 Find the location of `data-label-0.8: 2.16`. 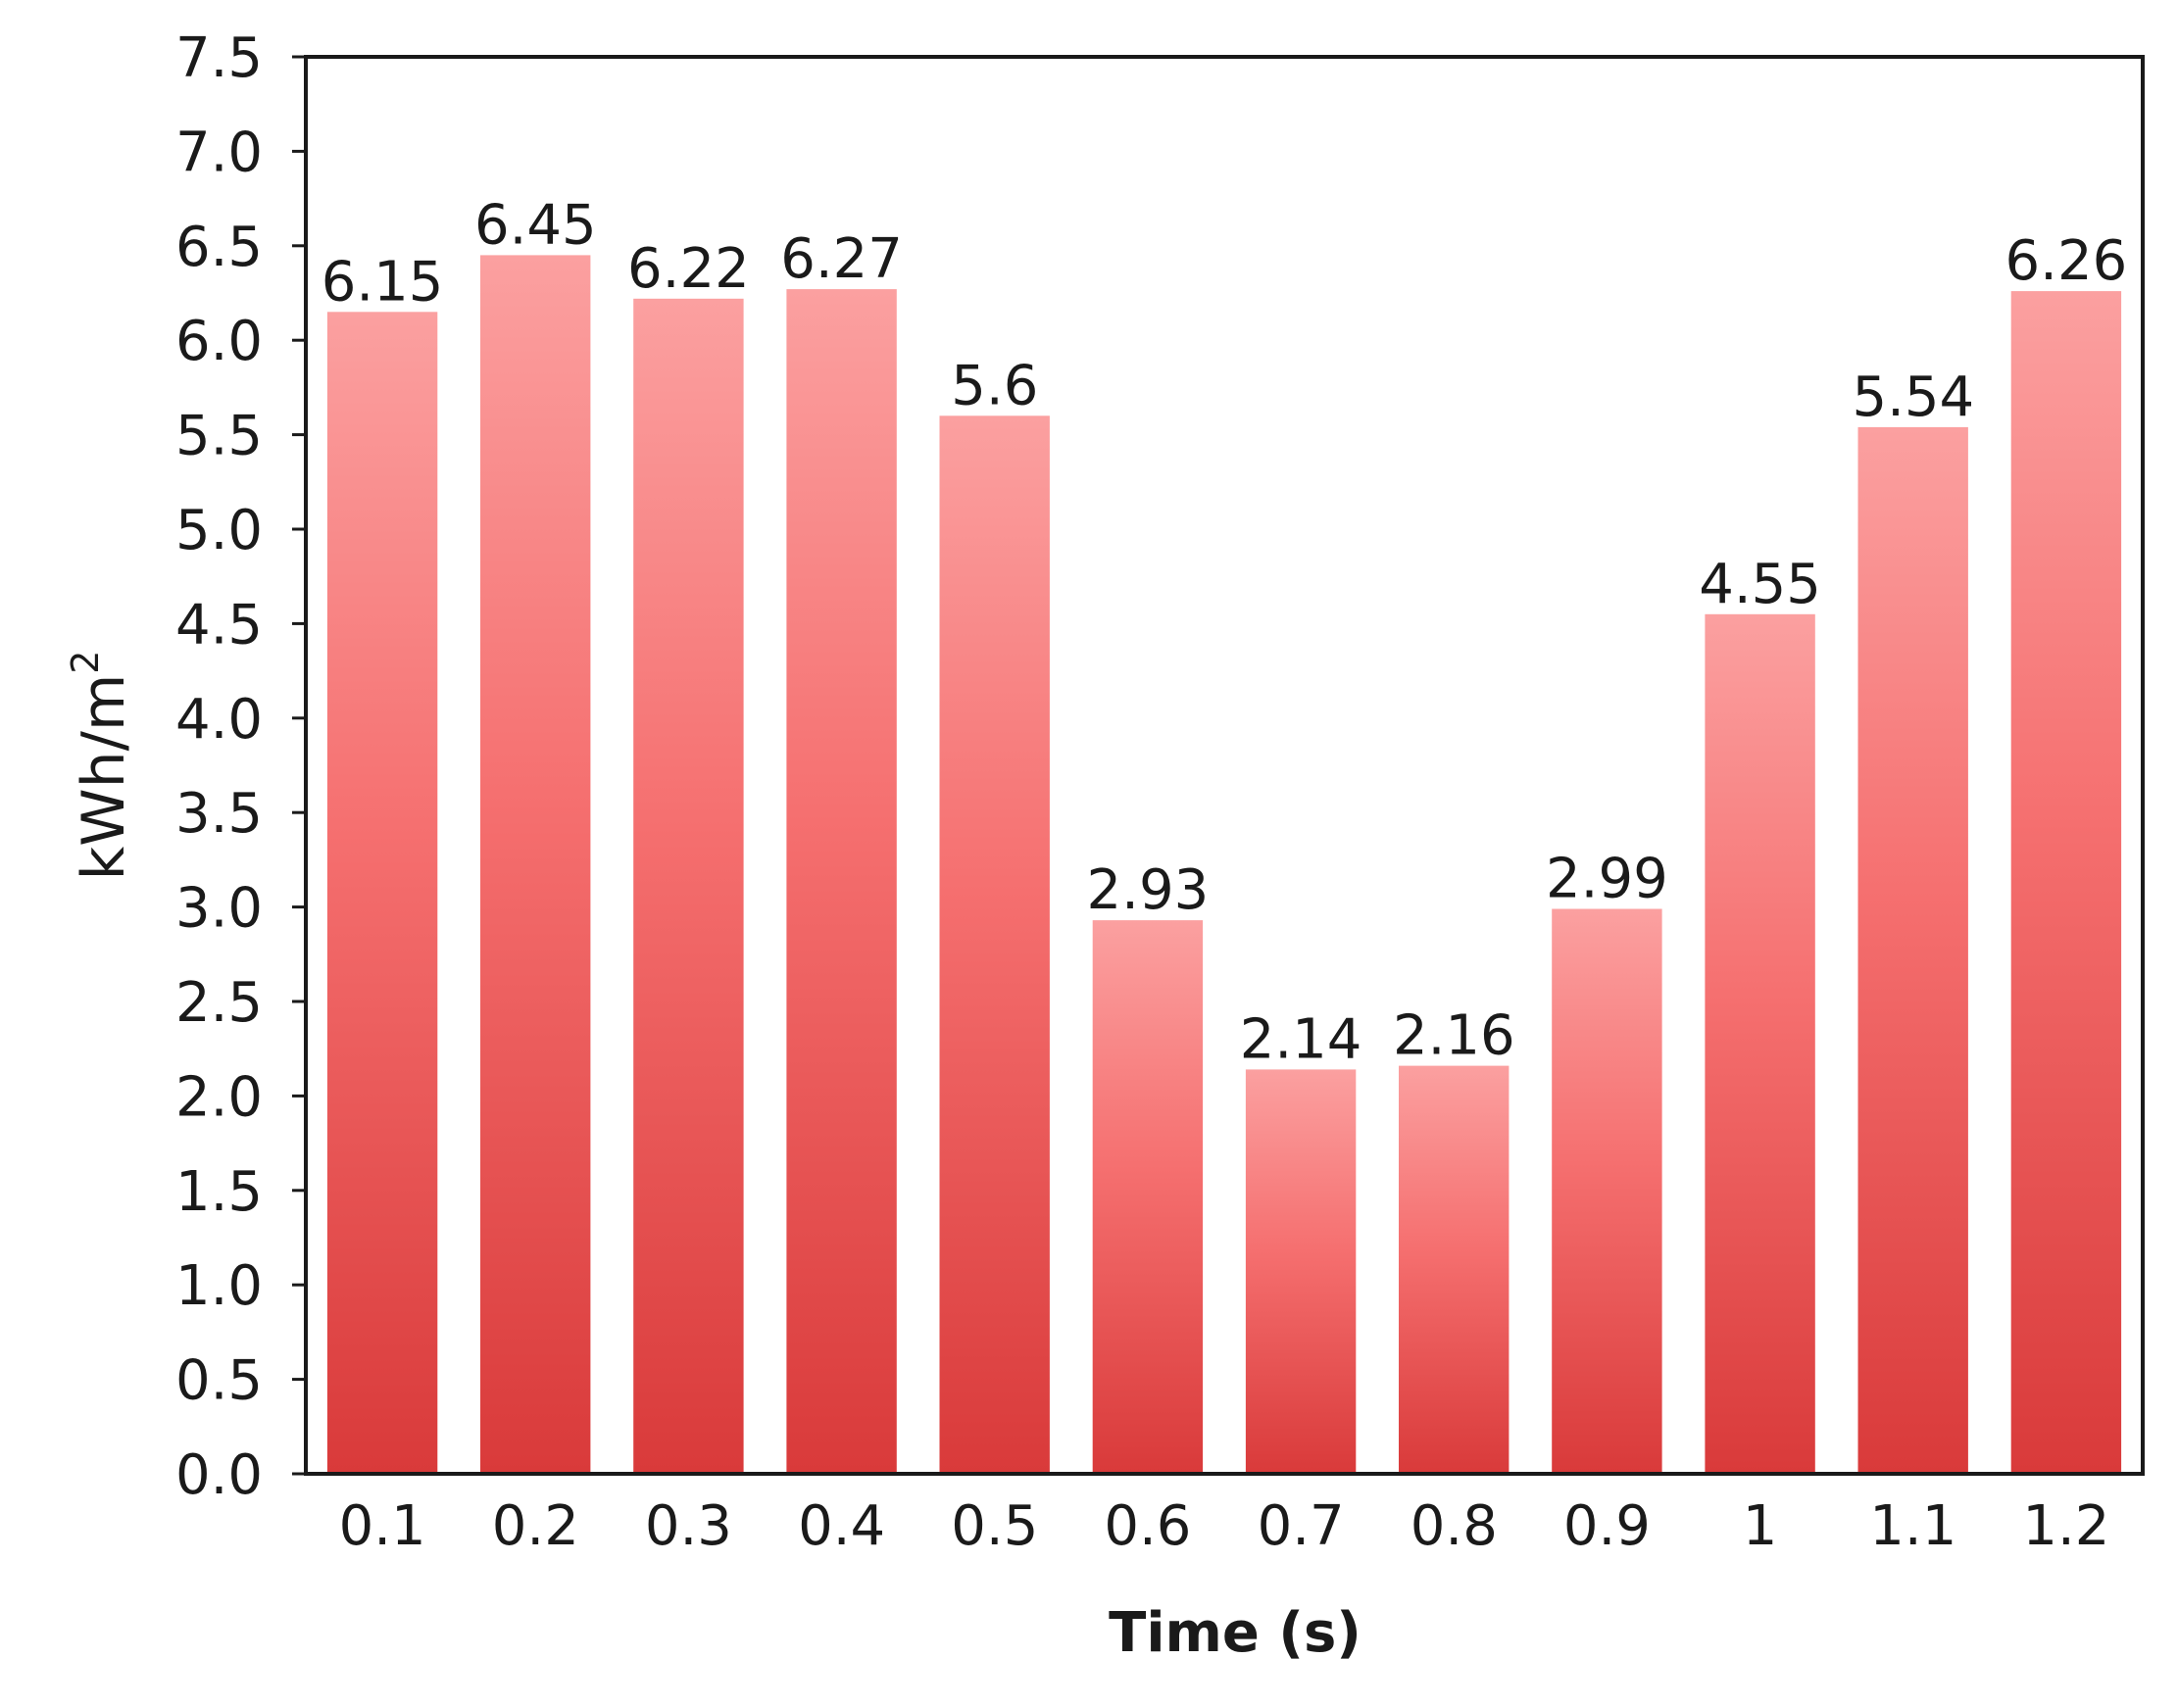

data-label-0.8: 2.16 is located at coordinates (1454, 1036).